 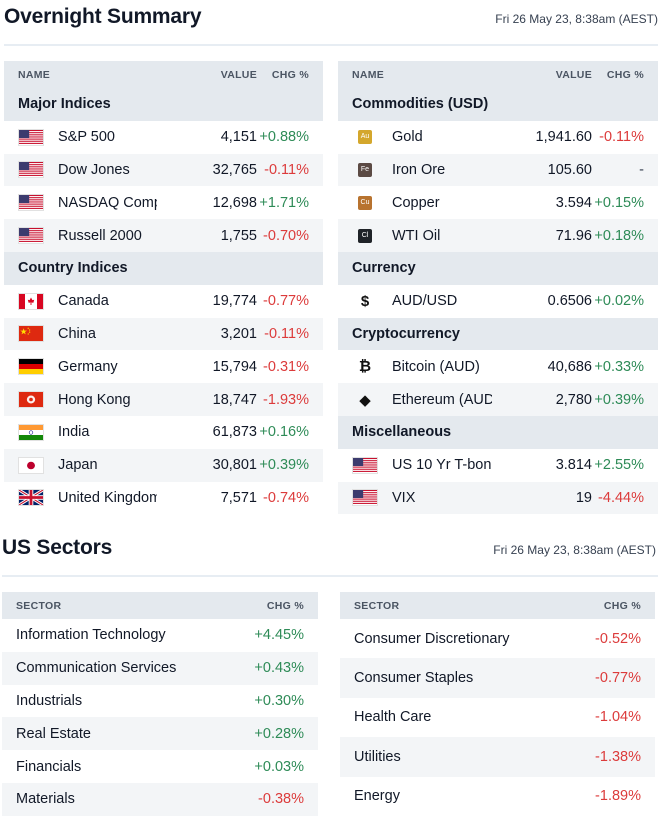 What do you see at coordinates (365, 137) in the screenshot?
I see `gold-chip-icon: Au` at bounding box center [365, 137].